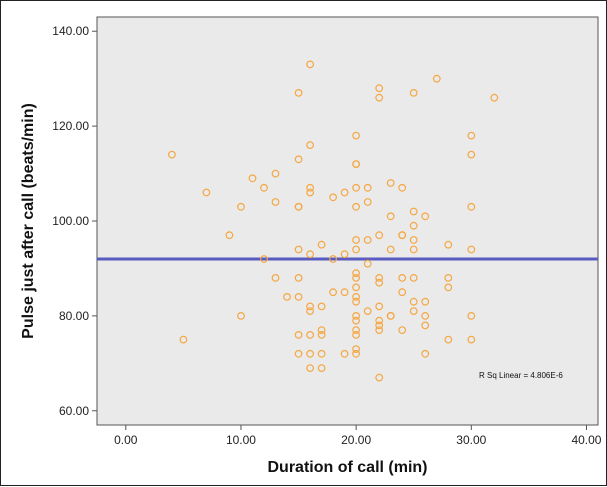 This screenshot has width=607, height=487. Describe the element at coordinates (586, 440) in the screenshot. I see `x-tick-label: 40.00` at that location.